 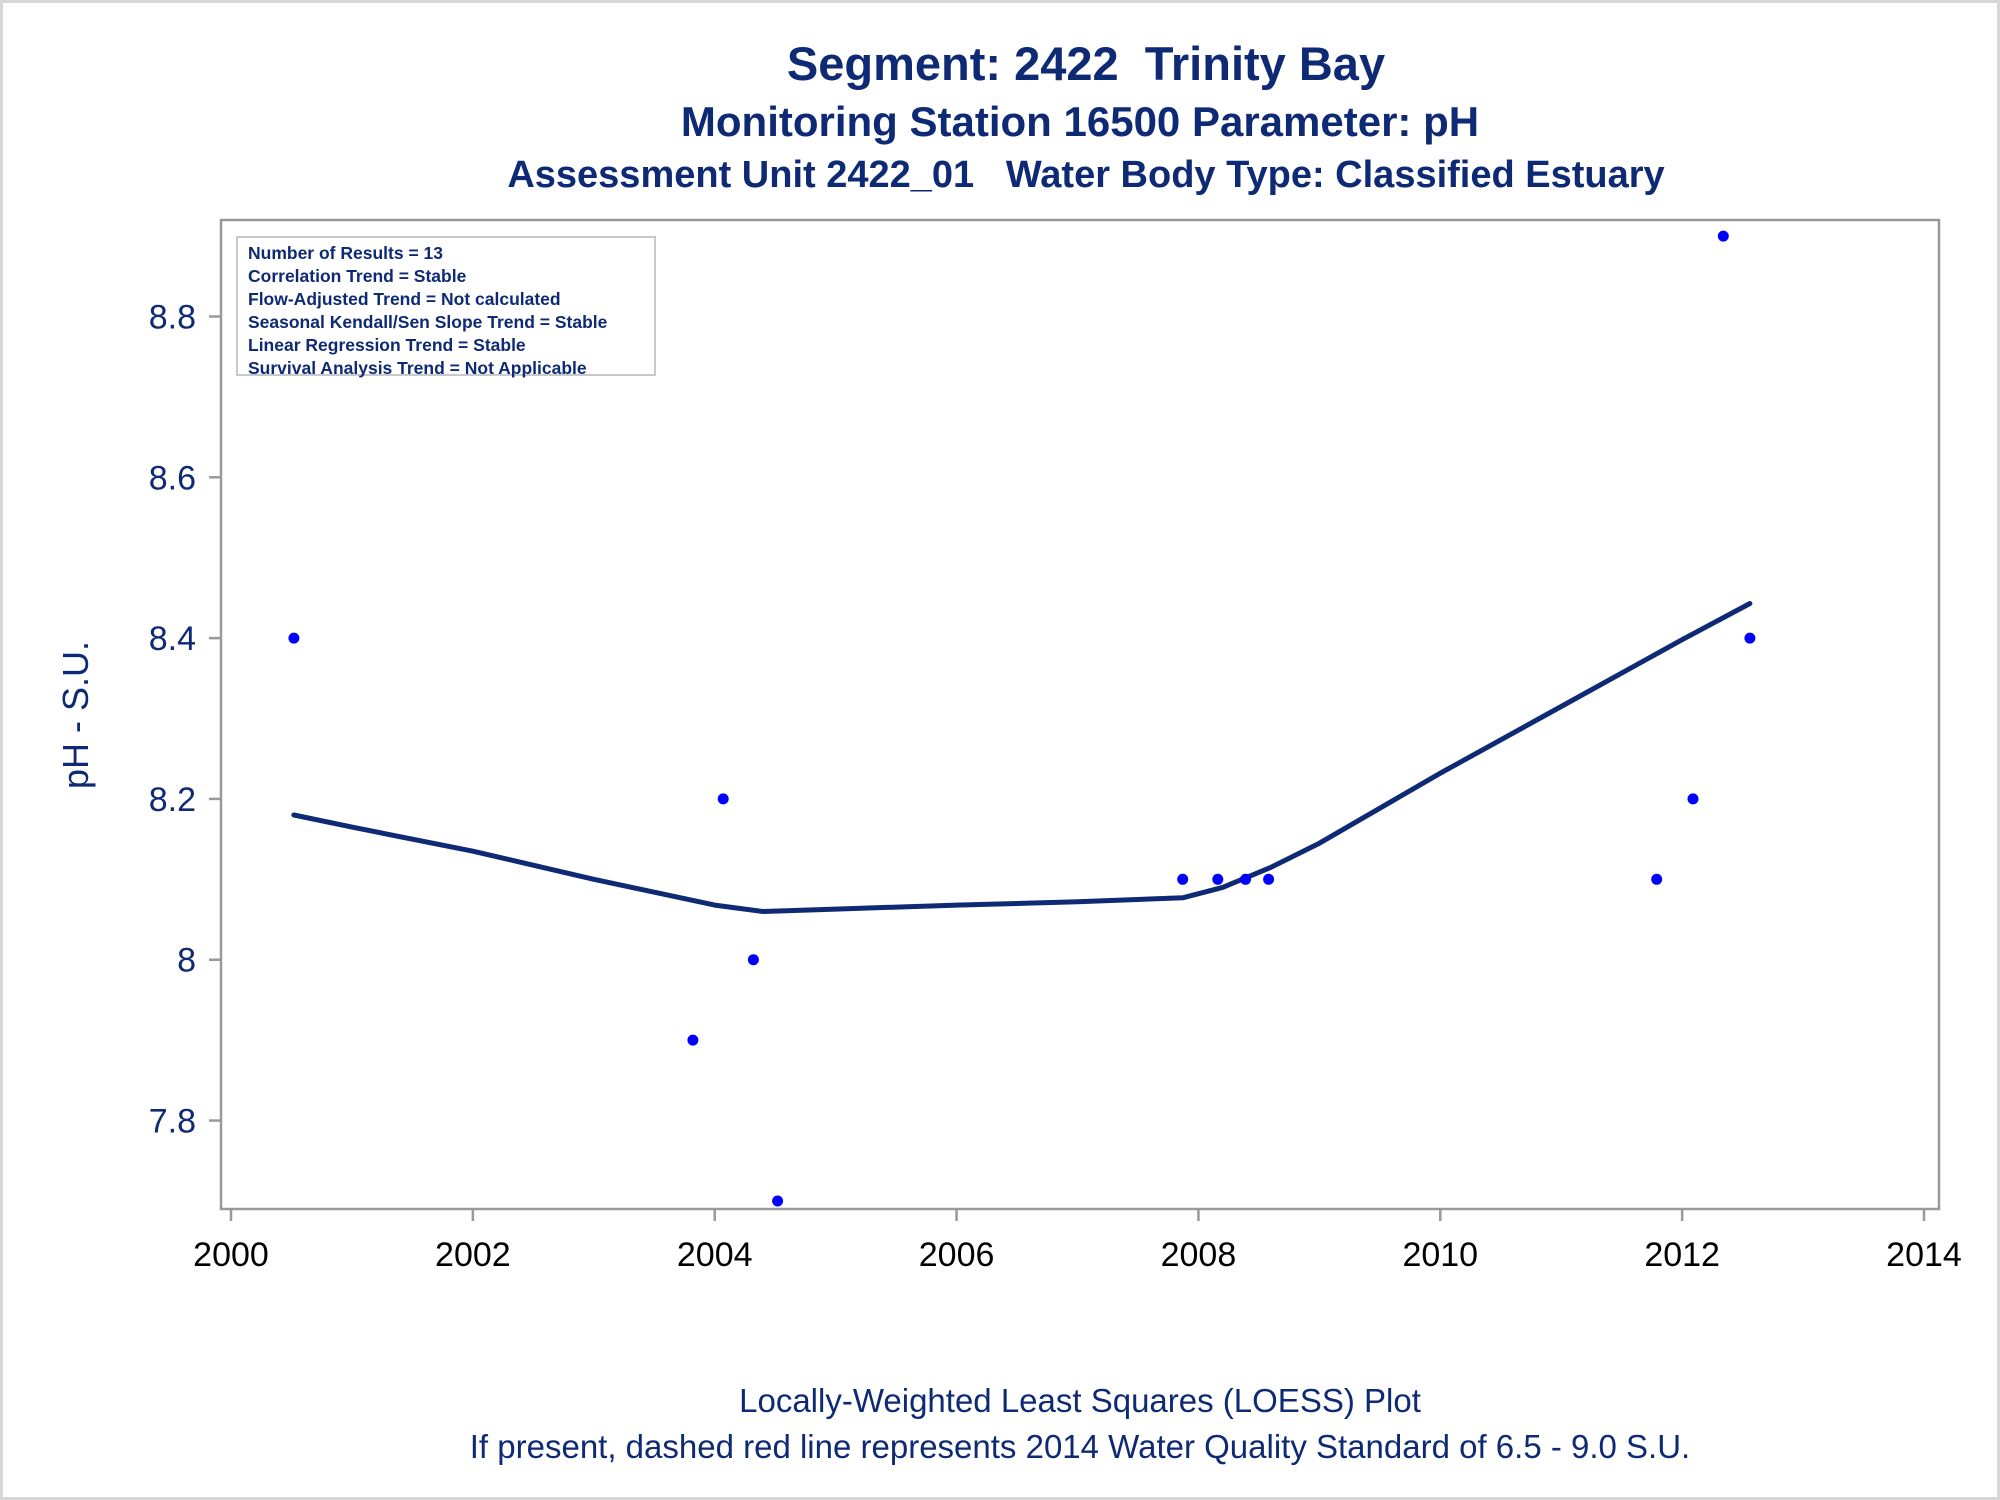 I want to click on stats-linear-regression-trend: Linear Regression Trend = Stable, so click(x=387, y=345).